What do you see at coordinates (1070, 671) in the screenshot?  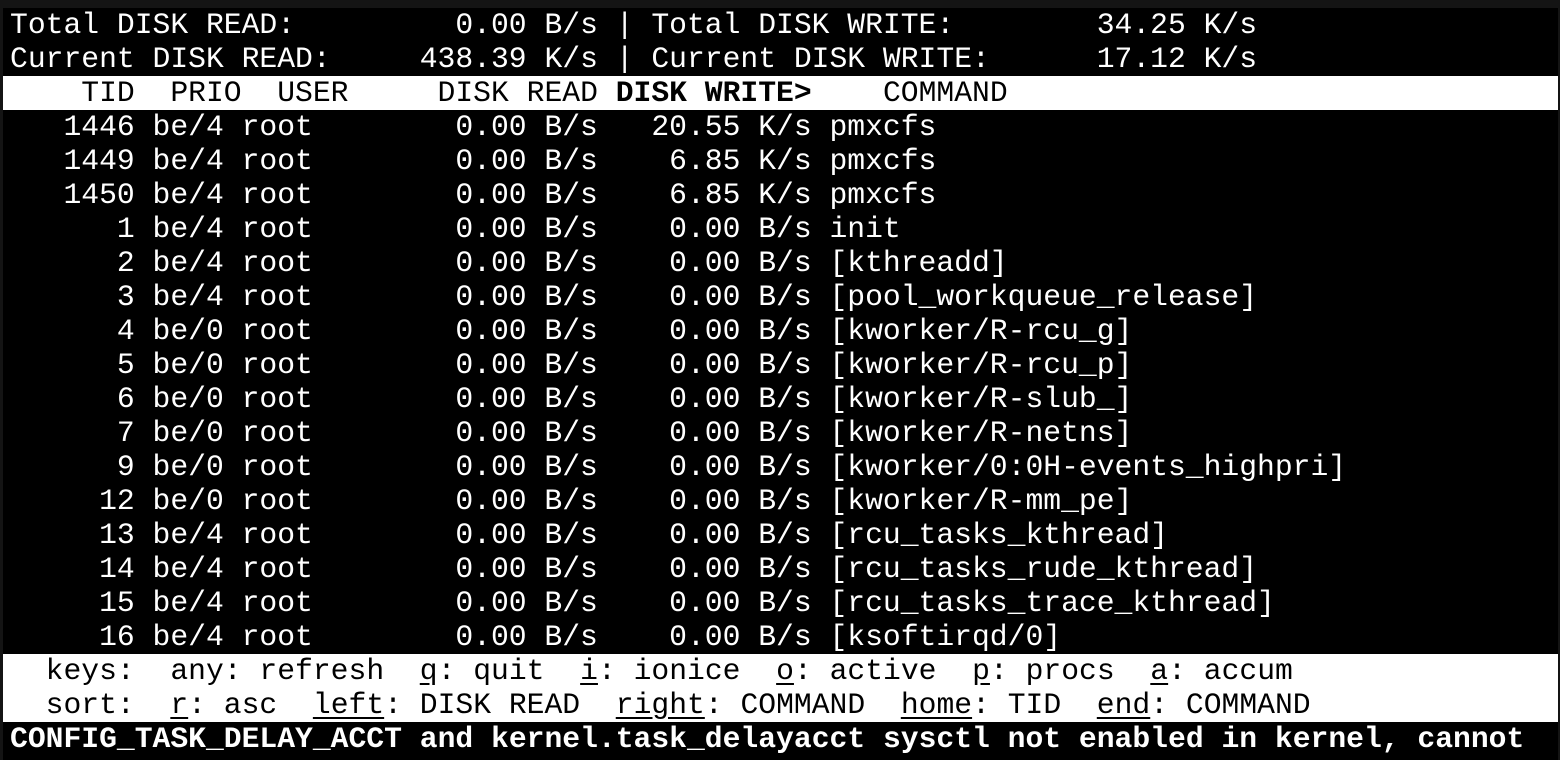 I see `key-desc: procs` at bounding box center [1070, 671].